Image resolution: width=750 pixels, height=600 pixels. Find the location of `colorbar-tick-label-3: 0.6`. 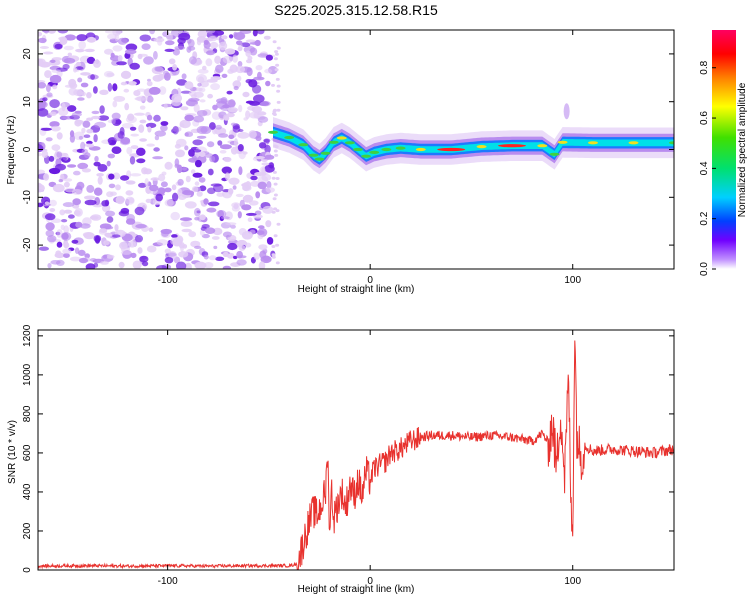

colorbar-tick-label-3: 0.6 is located at coordinates (704, 118).